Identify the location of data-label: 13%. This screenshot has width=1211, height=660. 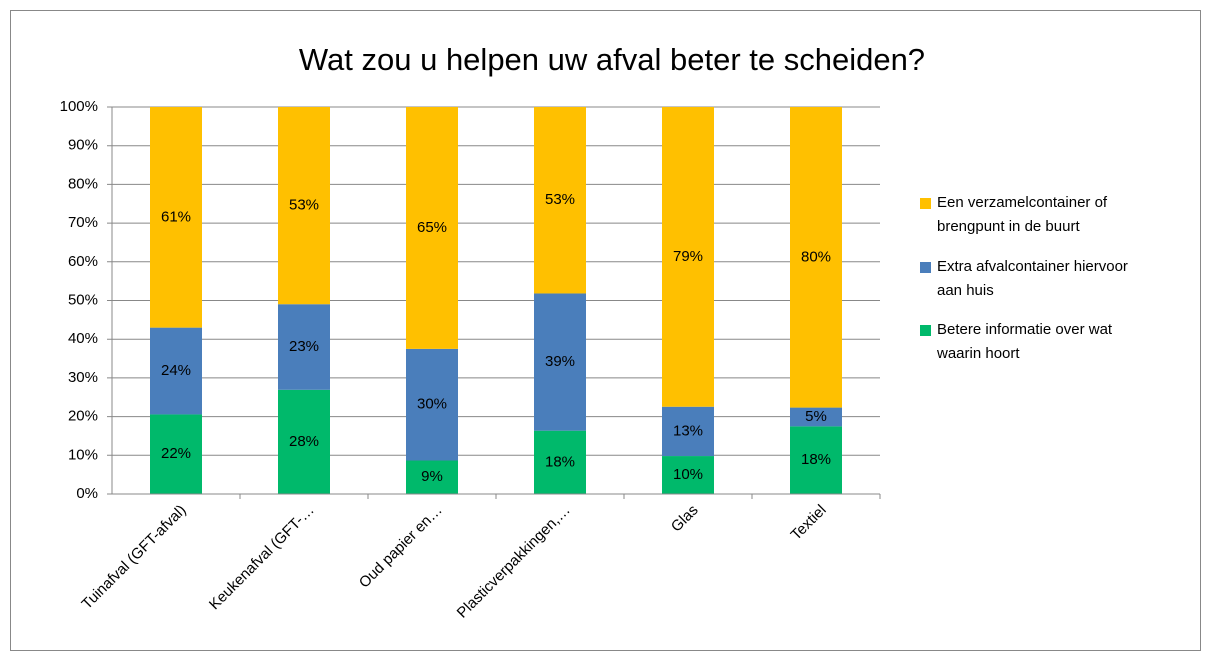
(688, 430).